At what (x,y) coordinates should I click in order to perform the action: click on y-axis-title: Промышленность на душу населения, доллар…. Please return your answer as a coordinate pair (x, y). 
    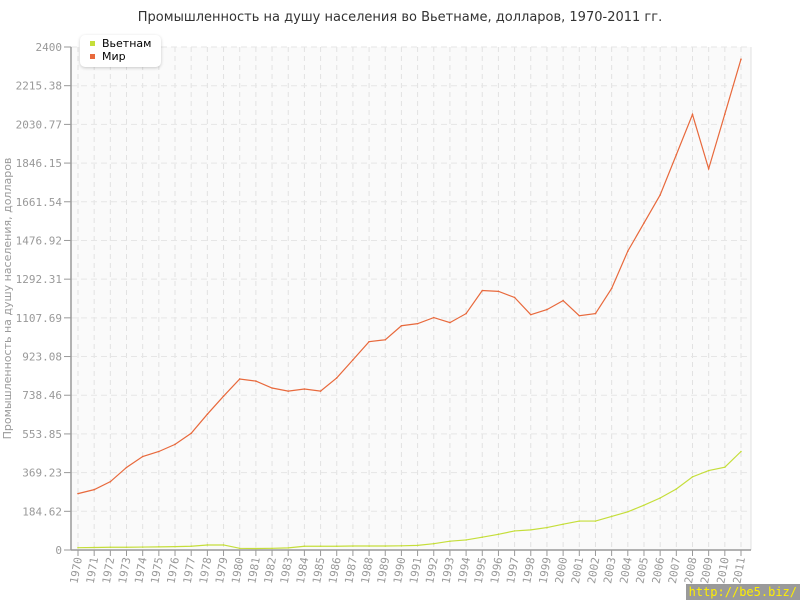
    Looking at the image, I should click on (7, 299).